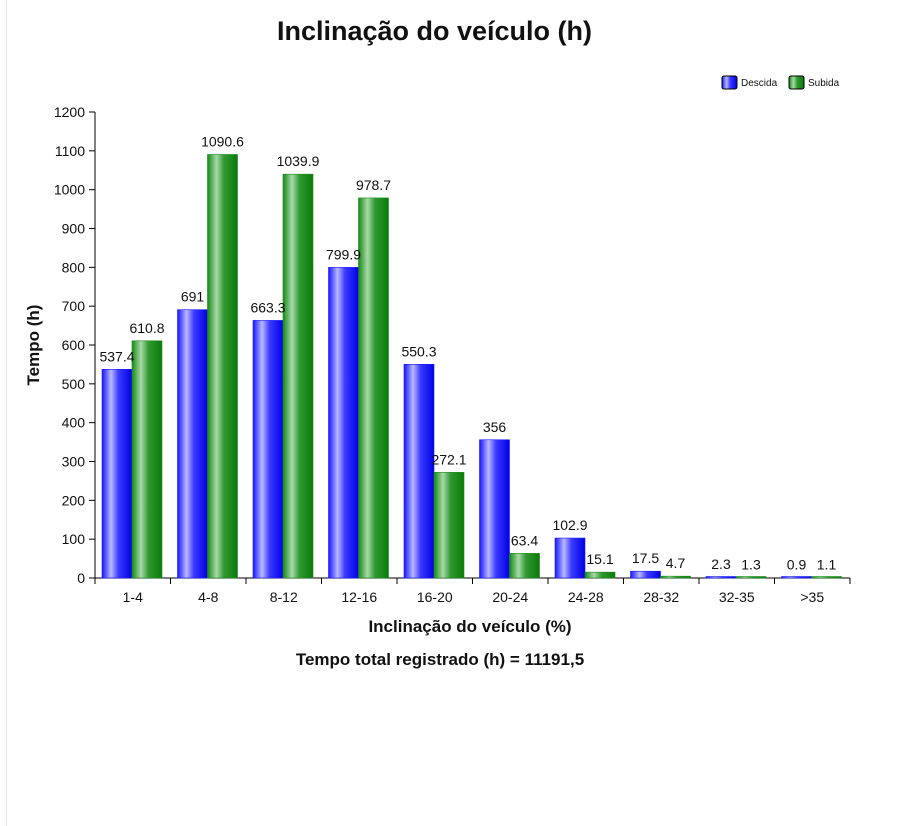  Describe the element at coordinates (569, 525) in the screenshot. I see `data-label: 102.9` at that location.